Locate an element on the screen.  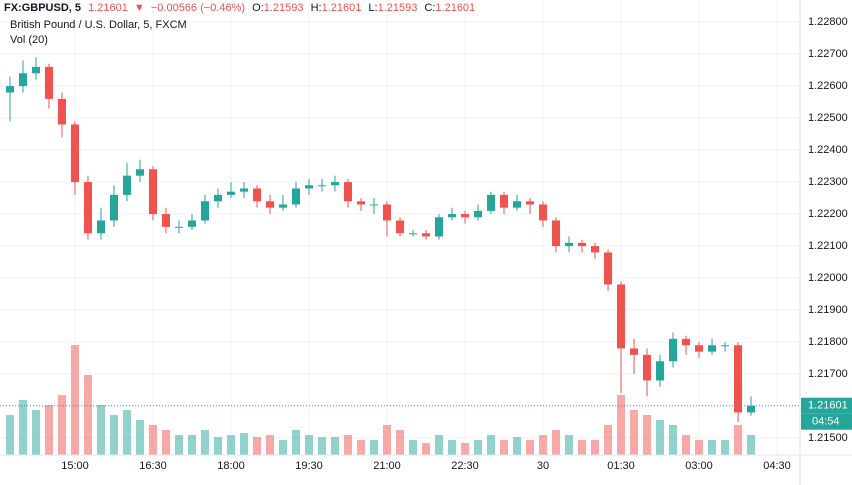
y-tick-label: 1.22500 is located at coordinates (828, 118).